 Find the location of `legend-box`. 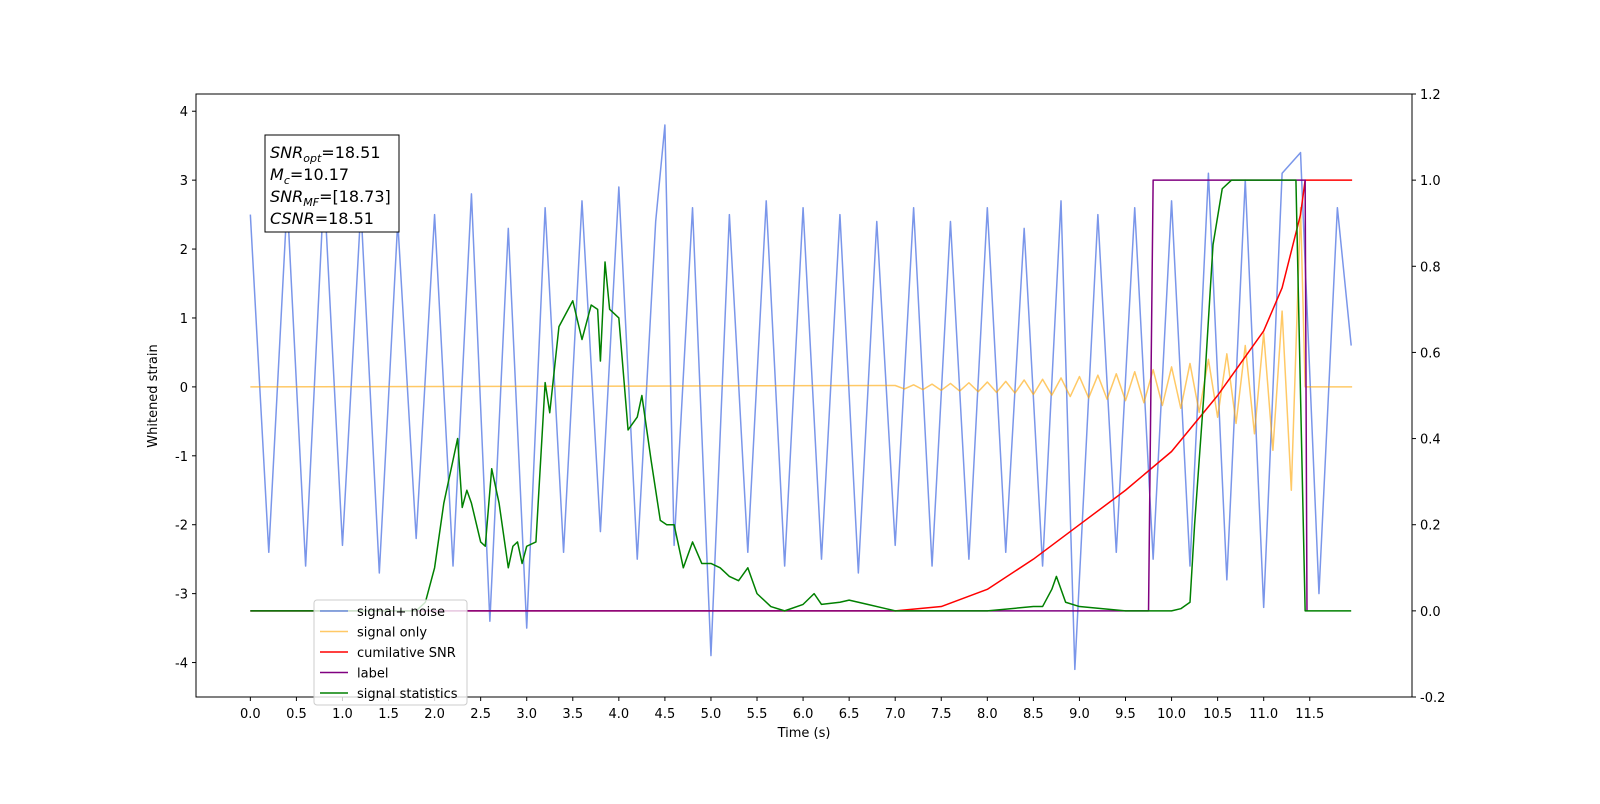

legend-box is located at coordinates (390, 652).